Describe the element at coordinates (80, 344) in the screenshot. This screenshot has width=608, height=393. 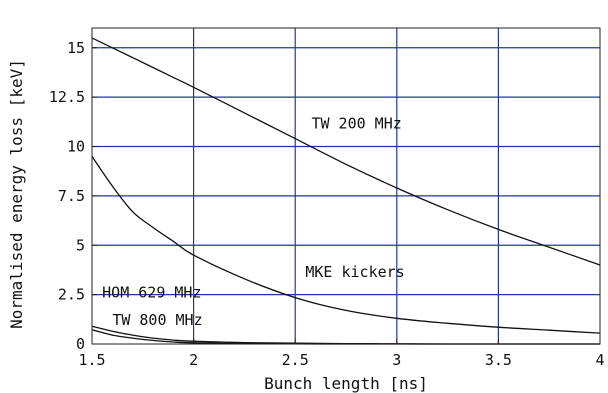
I see `y-tick-label: 0` at that location.